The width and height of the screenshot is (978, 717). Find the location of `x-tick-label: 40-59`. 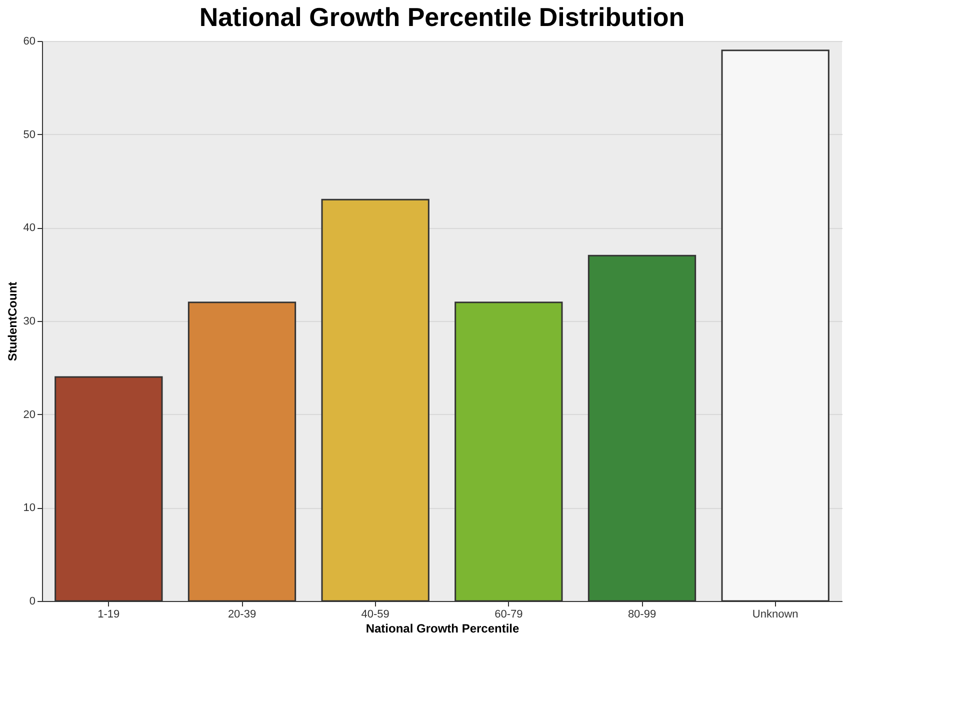

x-tick-label: 40-59 is located at coordinates (375, 614).